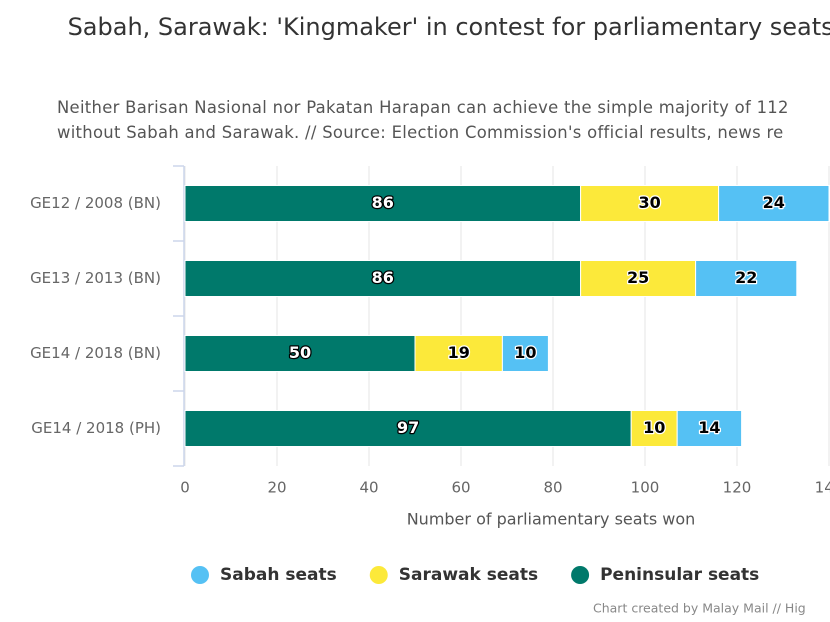 Image resolution: width=830 pixels, height=622 pixels. I want to click on x-tick-label: 40, so click(368, 488).